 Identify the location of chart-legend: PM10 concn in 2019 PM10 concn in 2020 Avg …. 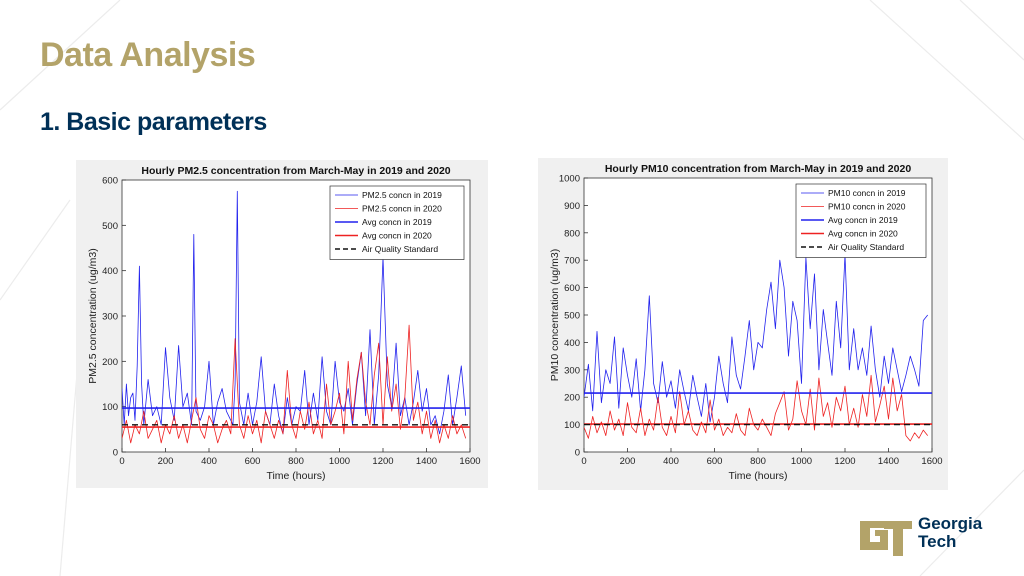
(861, 220).